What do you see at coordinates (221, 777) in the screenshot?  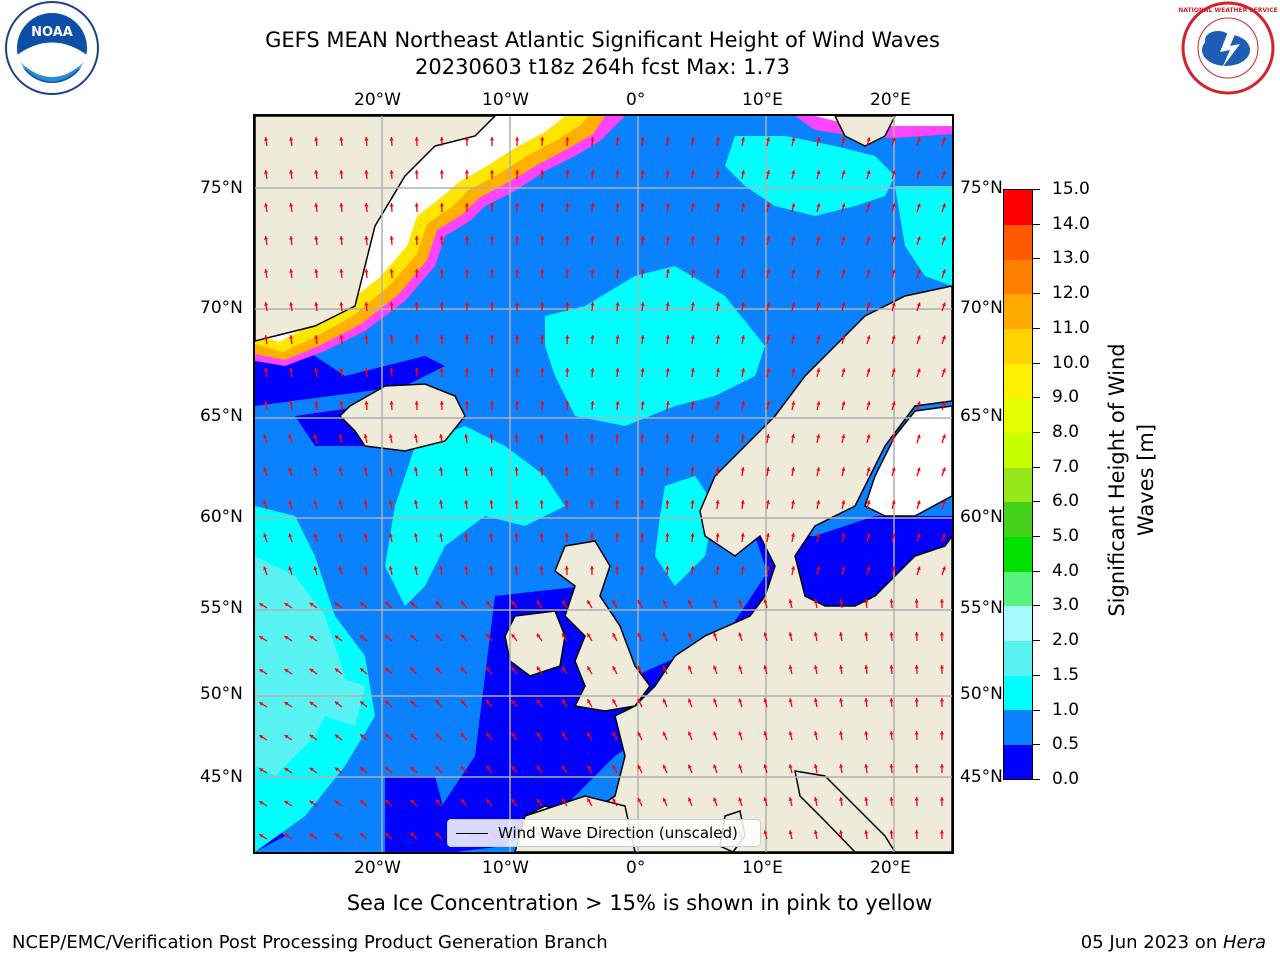 I see `left-lat-label: 45°N` at bounding box center [221, 777].